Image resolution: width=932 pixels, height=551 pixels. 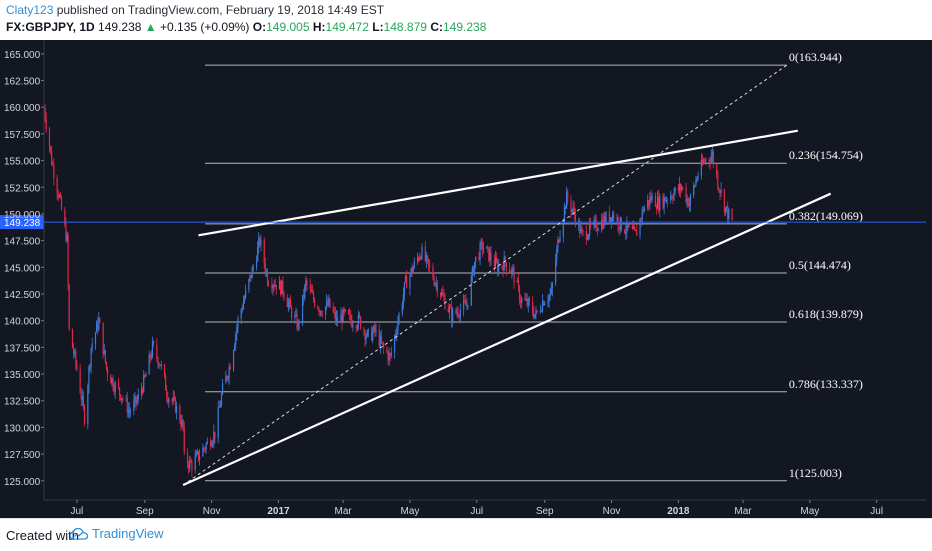 I want to click on fib-level-label: 0.618(139.879), so click(x=826, y=314).